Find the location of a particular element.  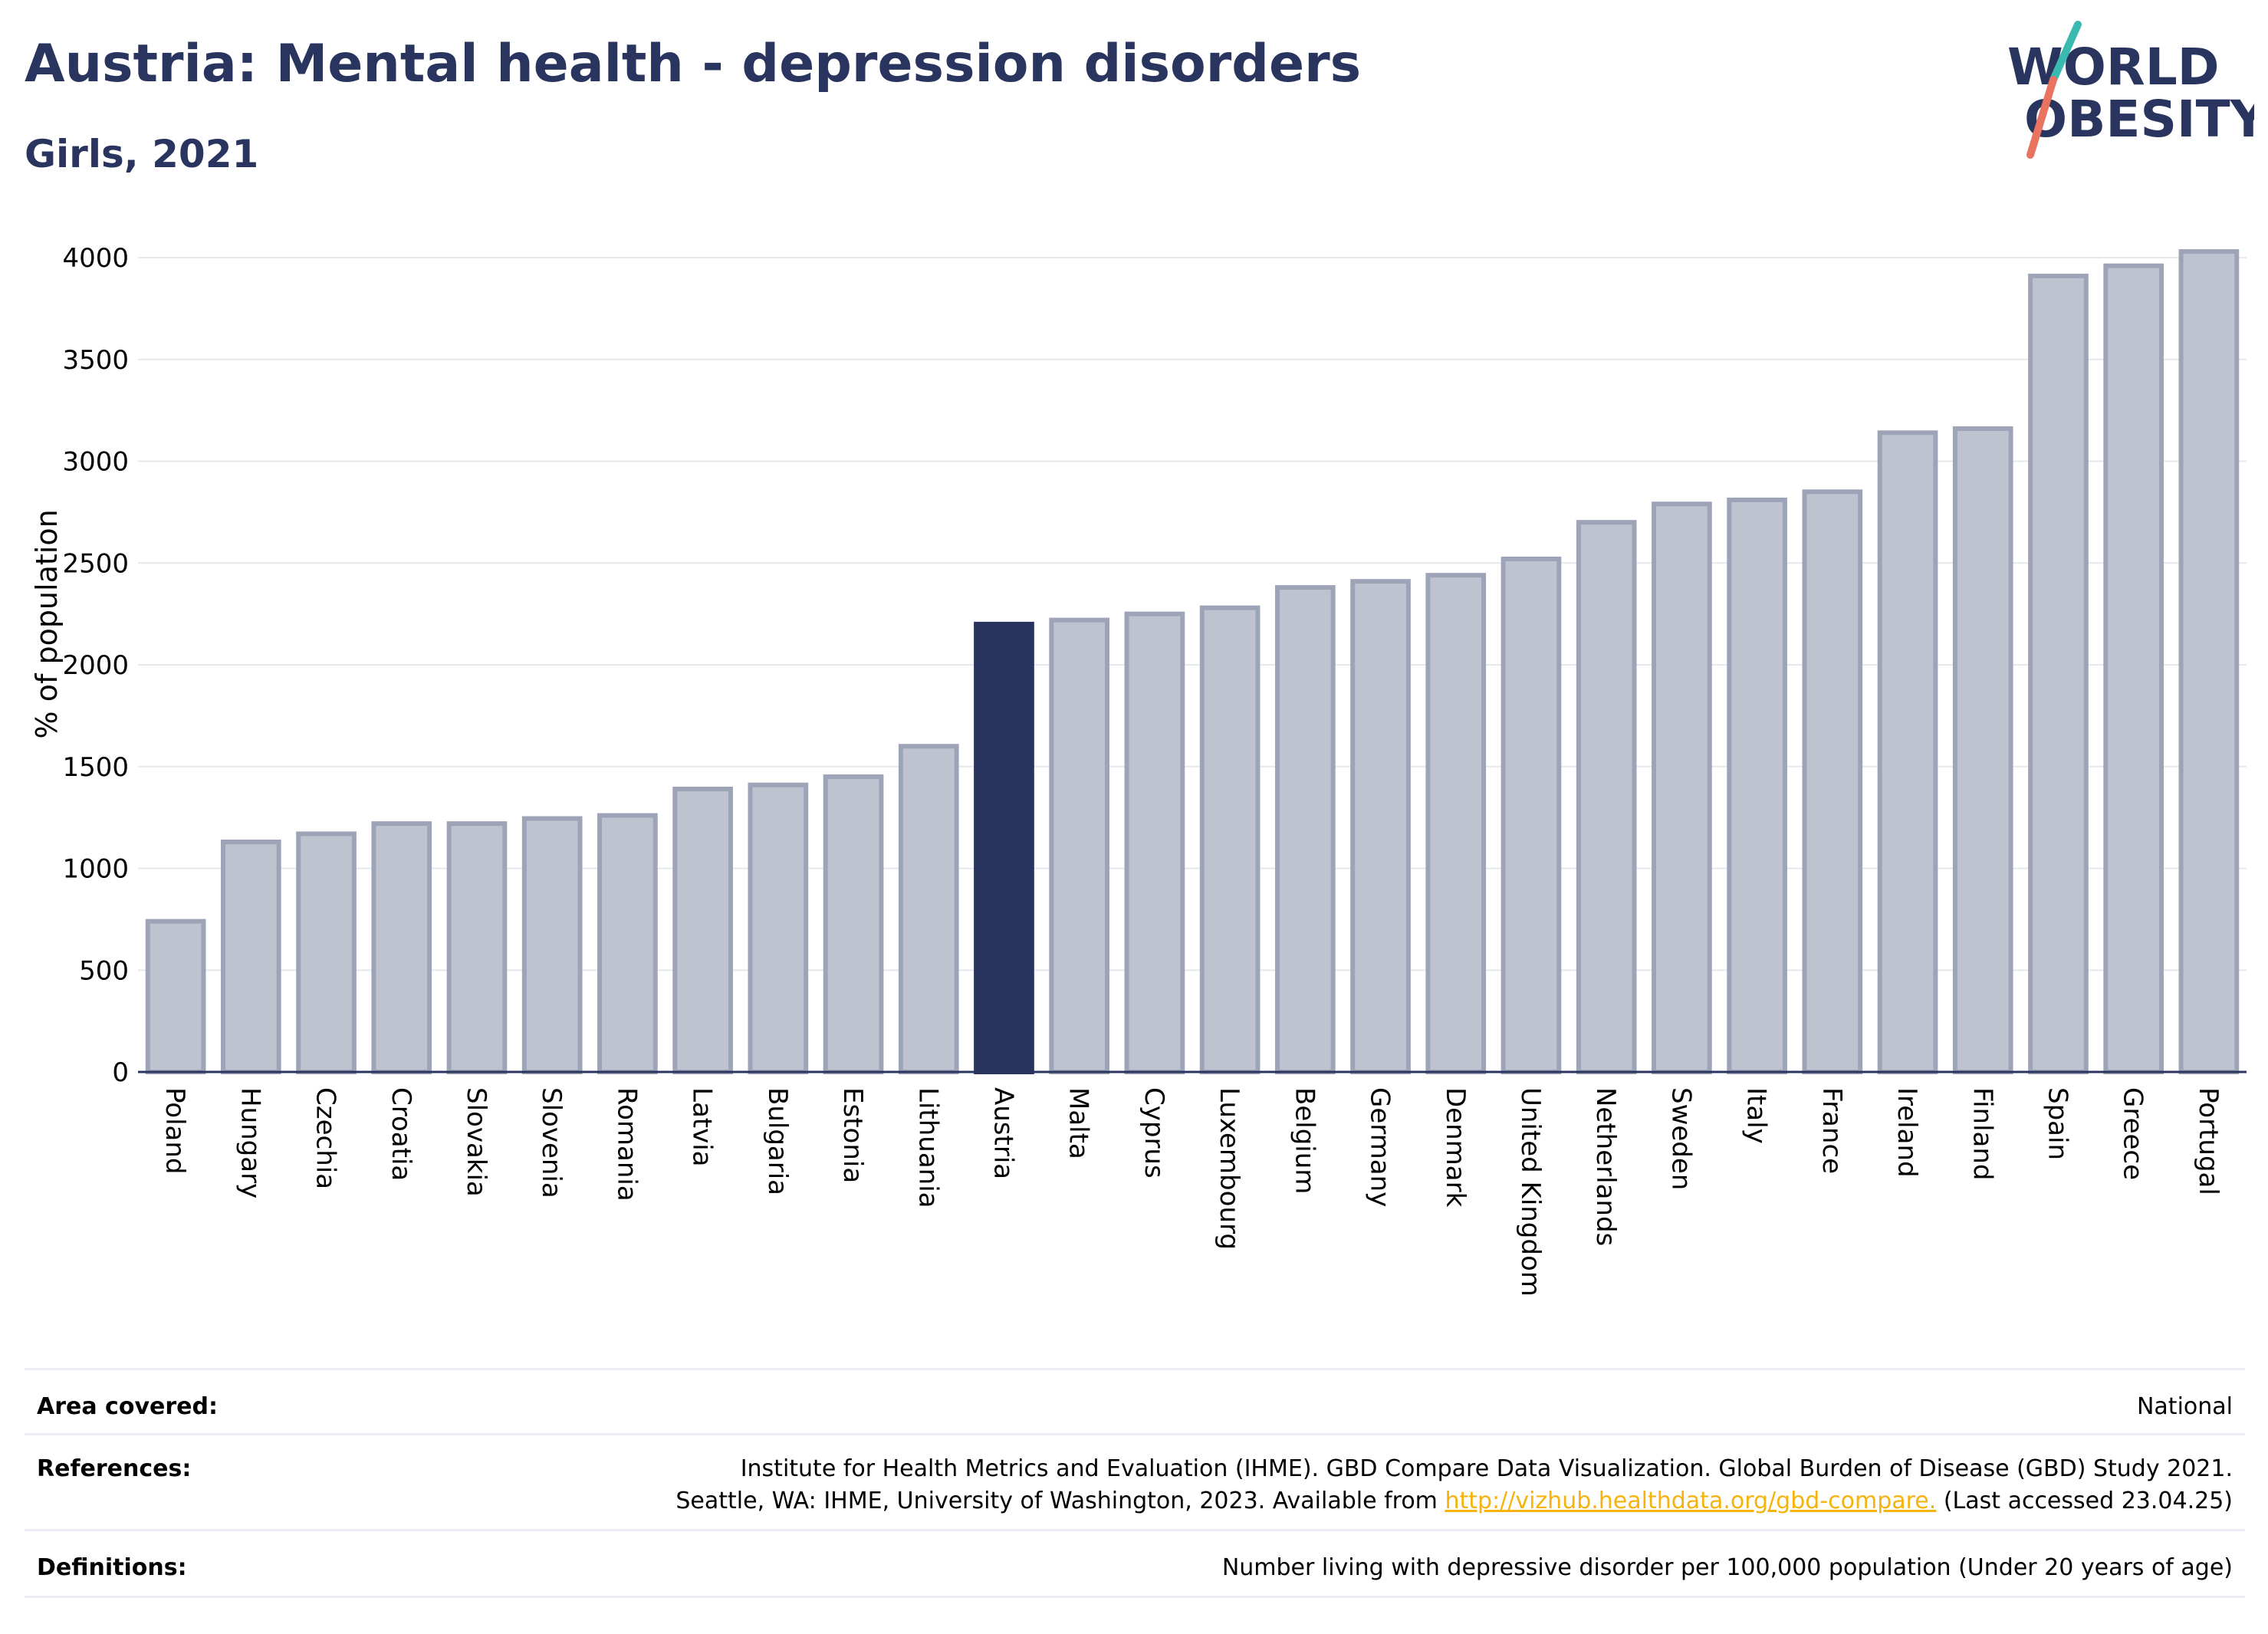

bar-latvia is located at coordinates (702, 930).